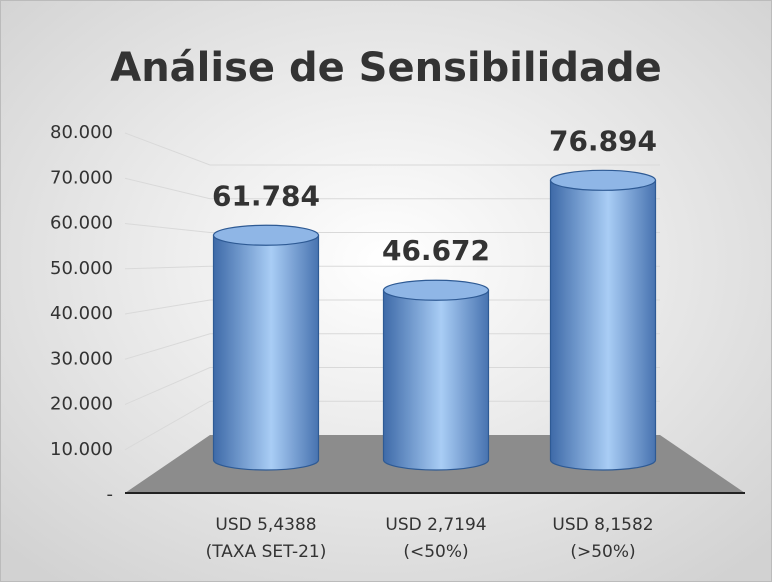 The height and width of the screenshot is (582, 772). Describe the element at coordinates (81, 358) in the screenshot. I see `y-tick-label: 30.000` at that location.